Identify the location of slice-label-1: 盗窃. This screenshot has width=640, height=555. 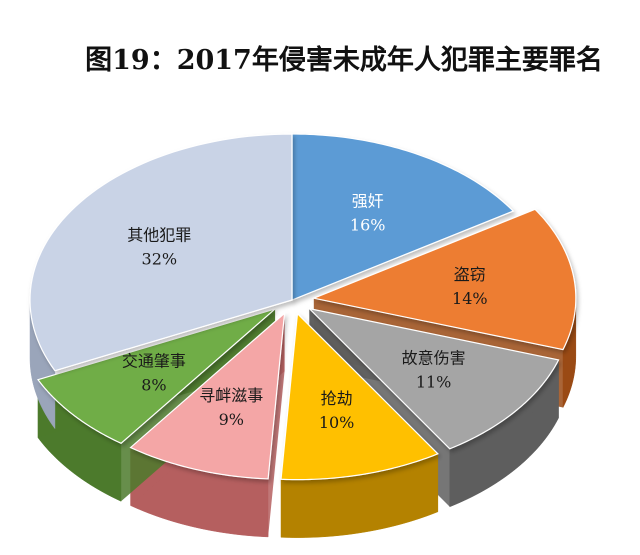
(470, 274).